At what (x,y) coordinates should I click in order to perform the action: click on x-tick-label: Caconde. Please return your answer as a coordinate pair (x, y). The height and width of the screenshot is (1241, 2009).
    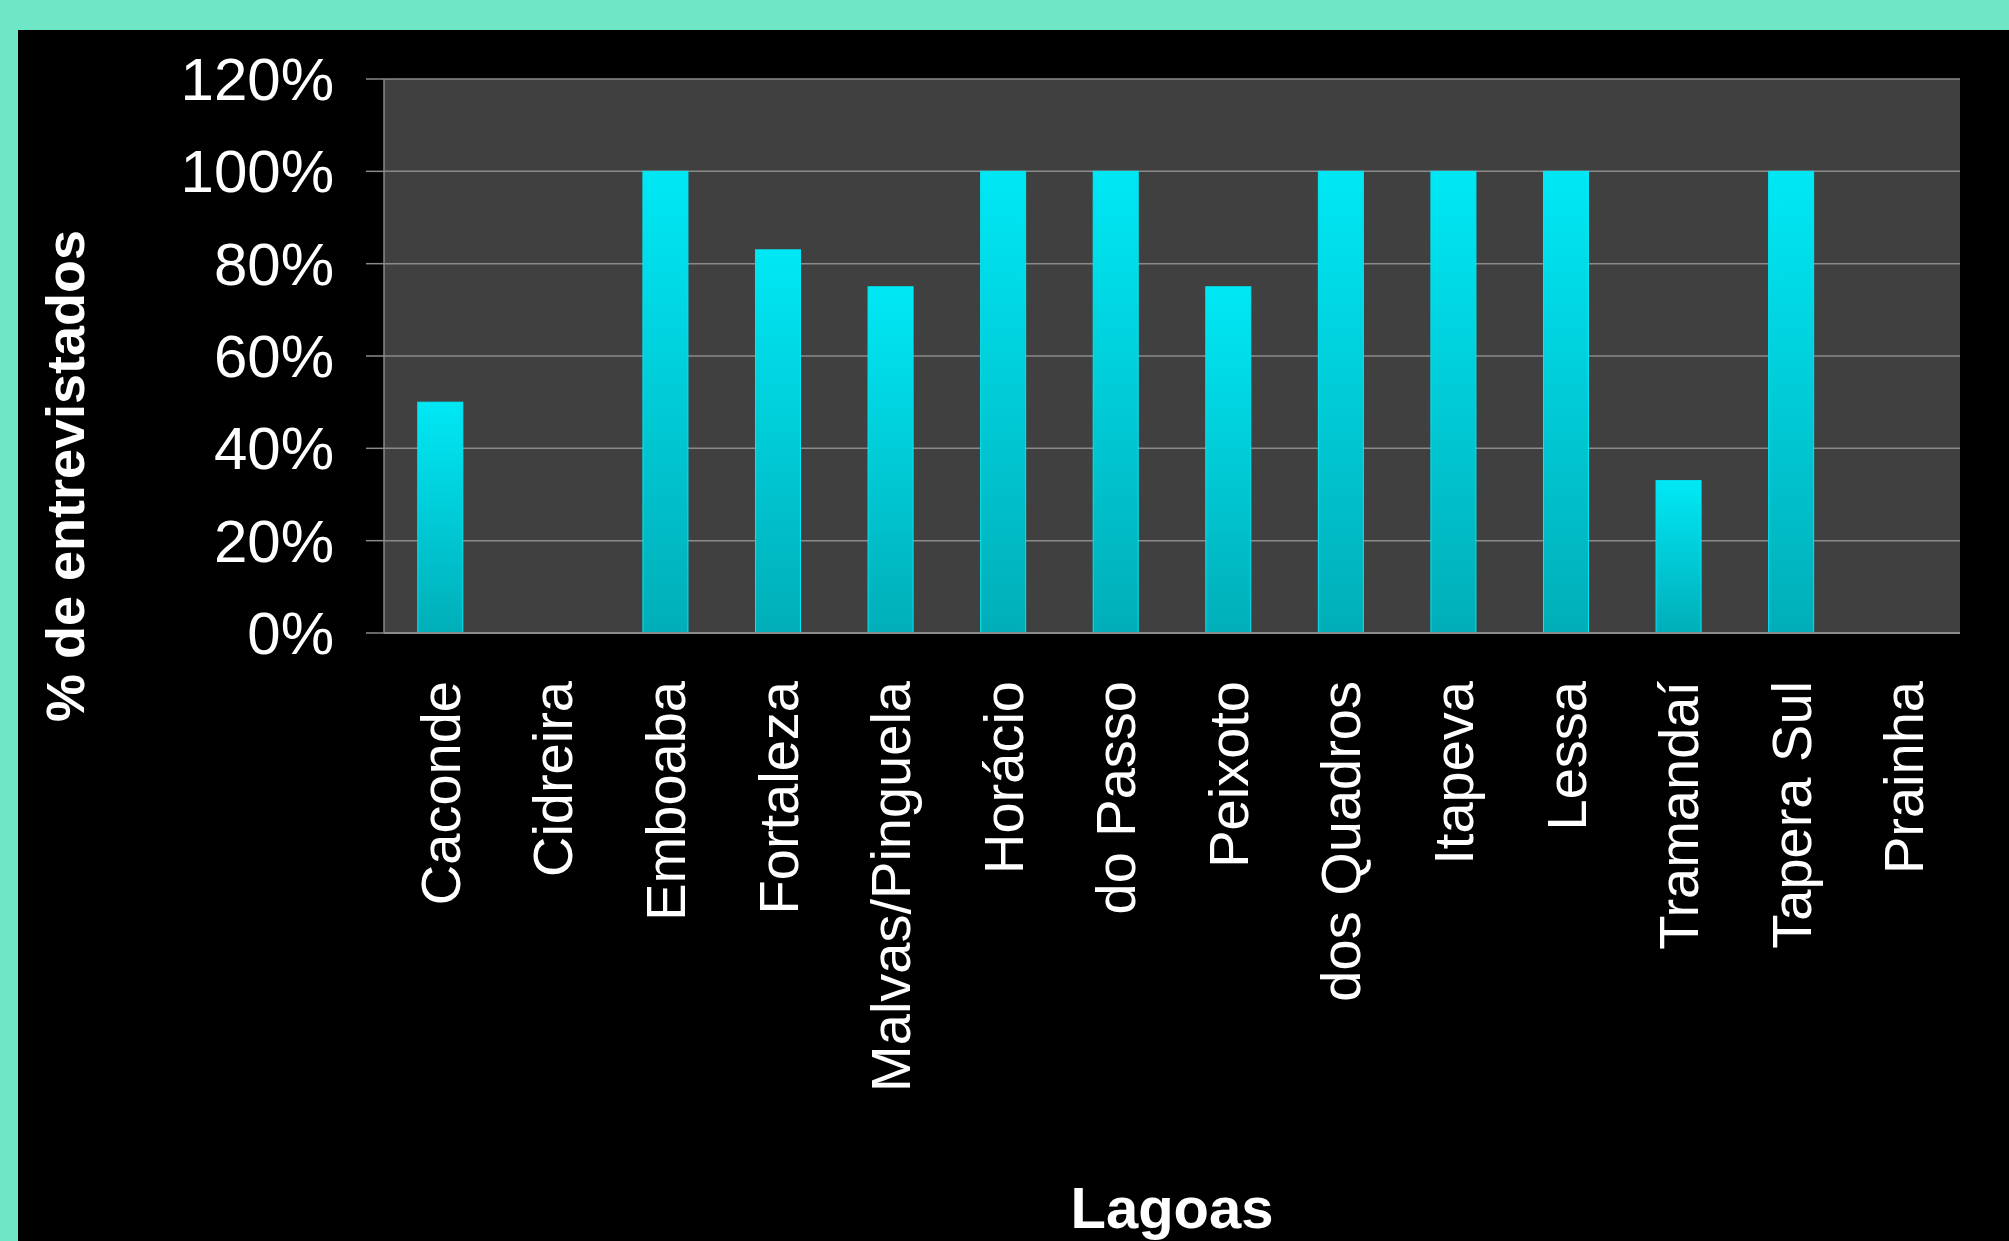
    Looking at the image, I should click on (440, 793).